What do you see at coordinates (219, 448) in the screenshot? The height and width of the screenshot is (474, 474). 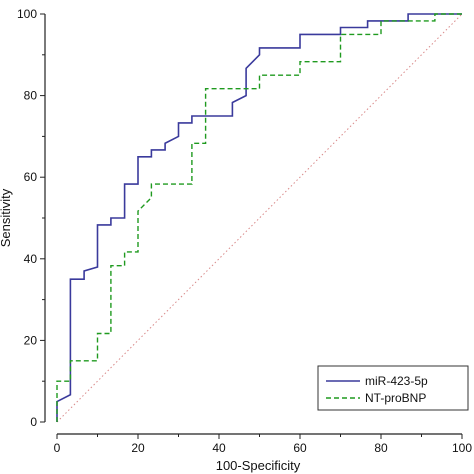 I see `x-tick-label: 40` at bounding box center [219, 448].